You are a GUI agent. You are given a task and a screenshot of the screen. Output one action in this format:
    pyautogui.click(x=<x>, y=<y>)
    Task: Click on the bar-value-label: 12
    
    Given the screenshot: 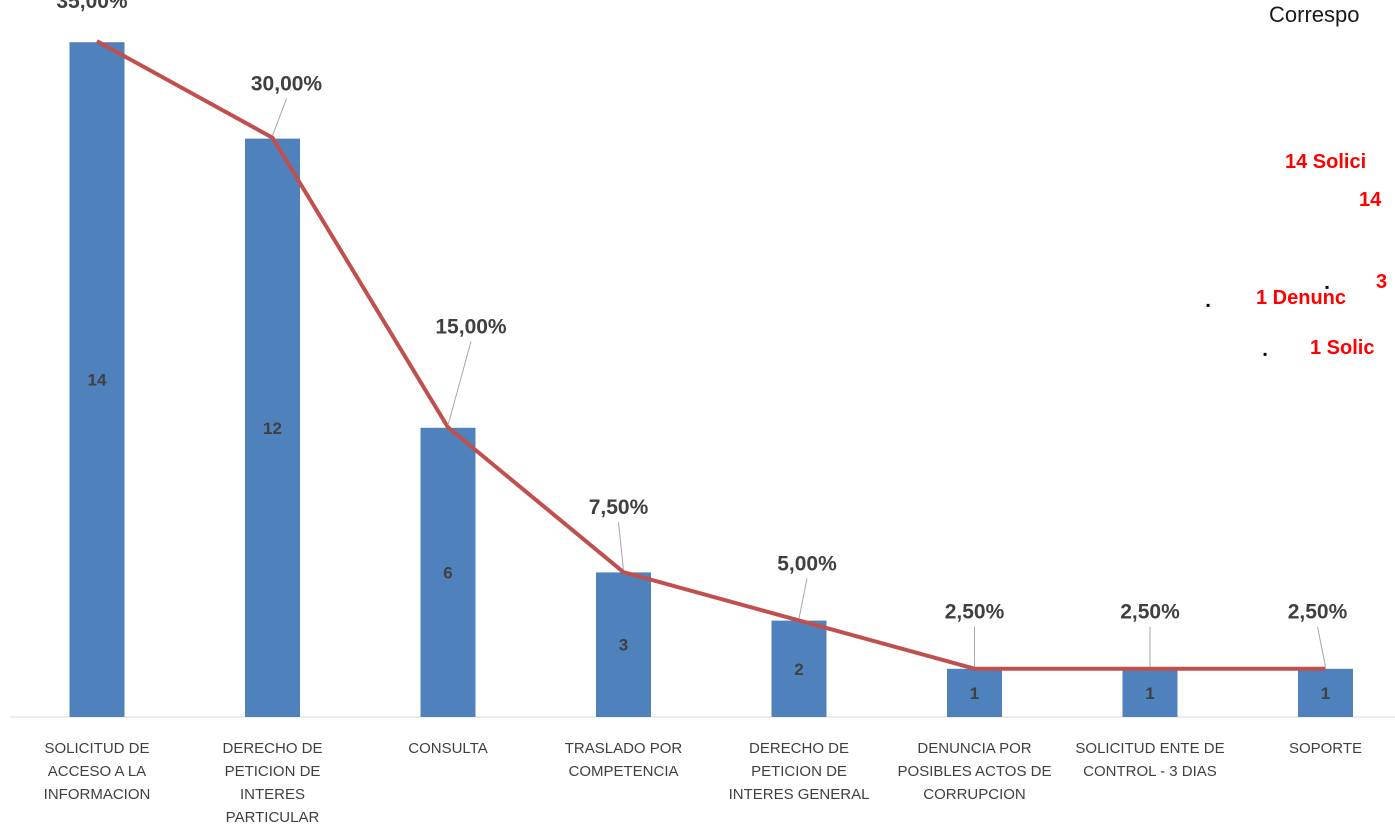 What is the action you would take?
    pyautogui.click(x=272, y=428)
    